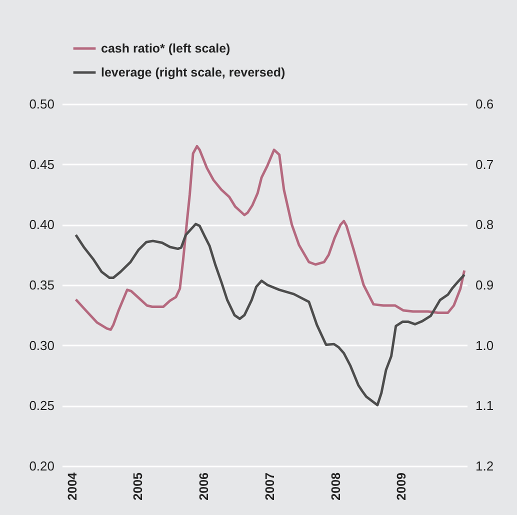 The image size is (517, 515). Describe the element at coordinates (41, 164) in the screenshot. I see `y-tick-label: 0.45` at that location.